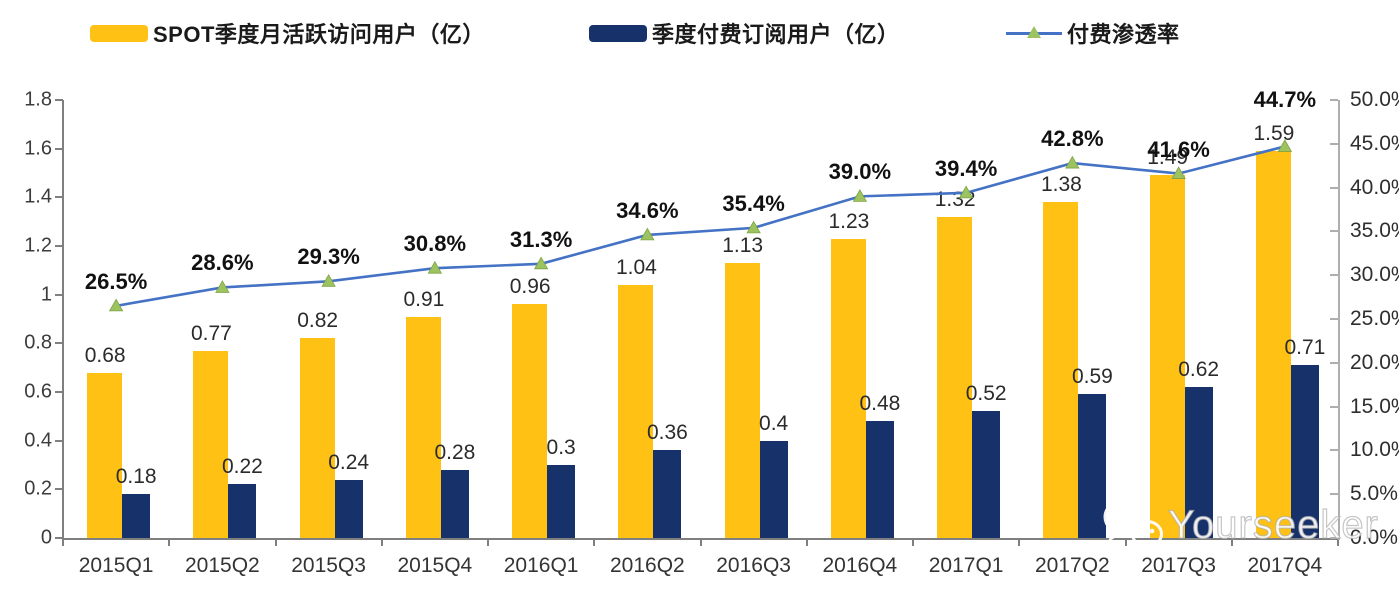  What do you see at coordinates (1339, 320) in the screenshot?
I see `right-axis-line` at bounding box center [1339, 320].